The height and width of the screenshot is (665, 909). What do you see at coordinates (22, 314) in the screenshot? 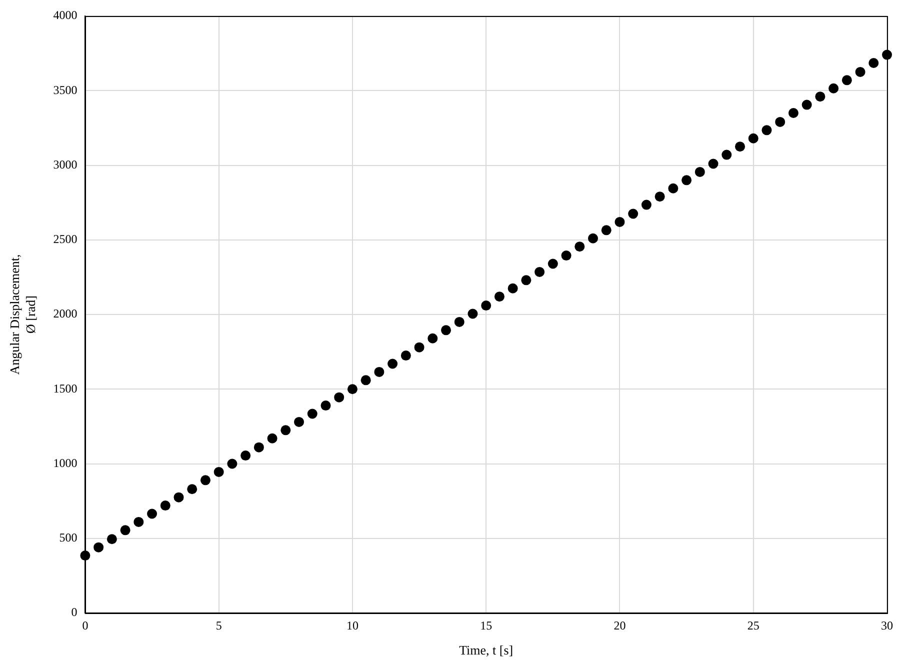
I see `y-axis-title: Angular Displacement, Ø [rad]` at bounding box center [22, 314].